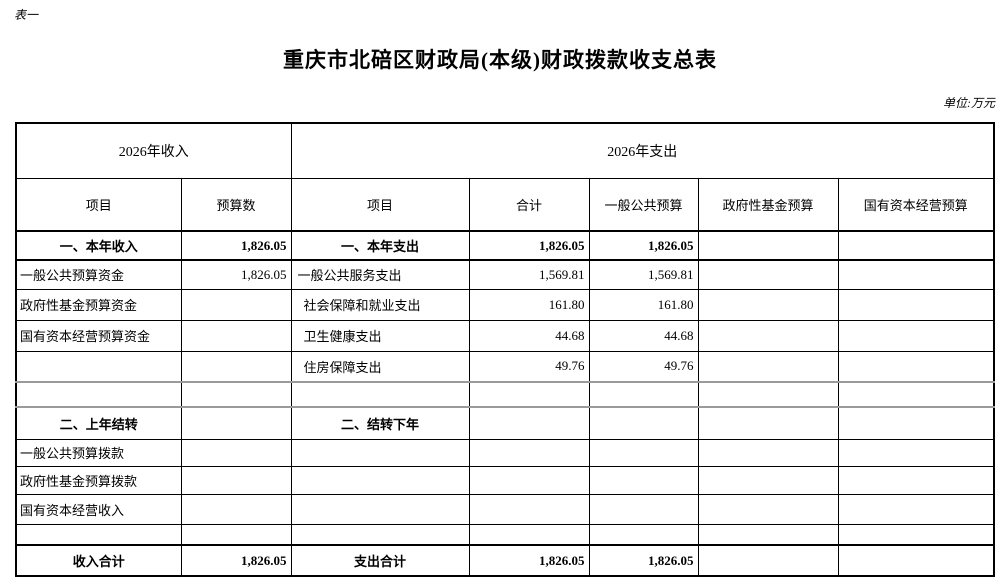 The height and width of the screenshot is (578, 1000). Describe the element at coordinates (643, 304) in the screenshot. I see `table-cell: 161.80` at that location.